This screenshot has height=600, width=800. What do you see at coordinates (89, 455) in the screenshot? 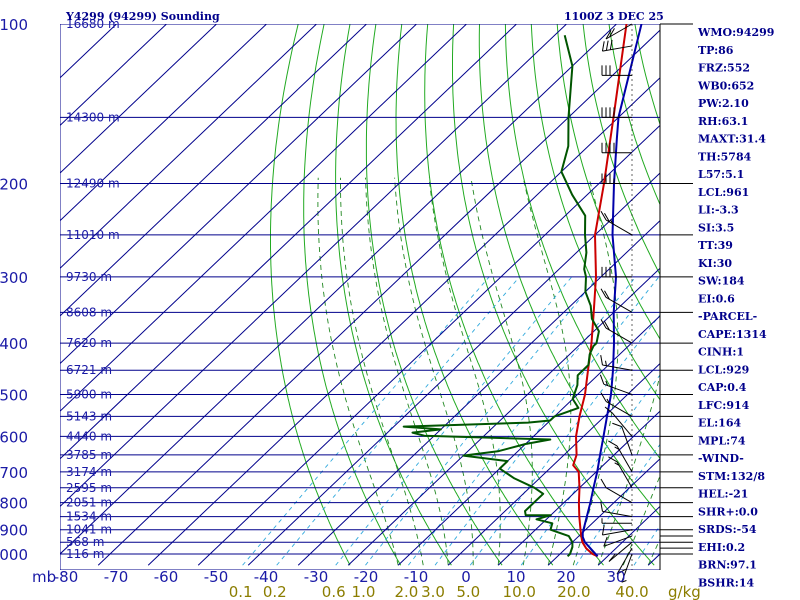
I see `height-label: 3785 m` at bounding box center [89, 455].